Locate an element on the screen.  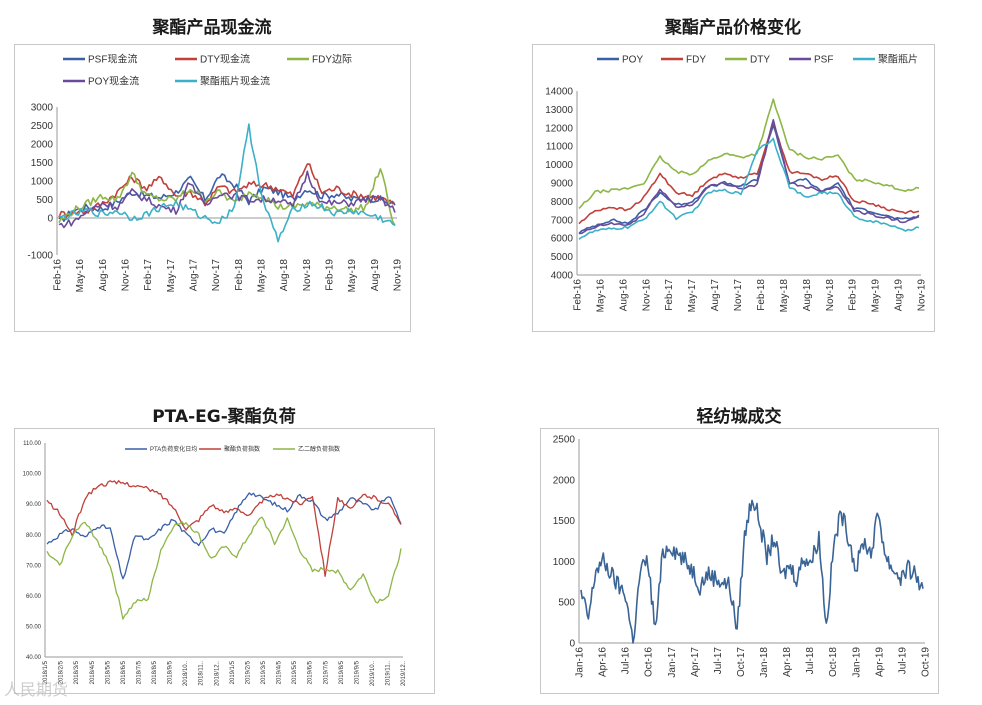
x-tick-label: Aug-18 is located at coordinates (807, 295).